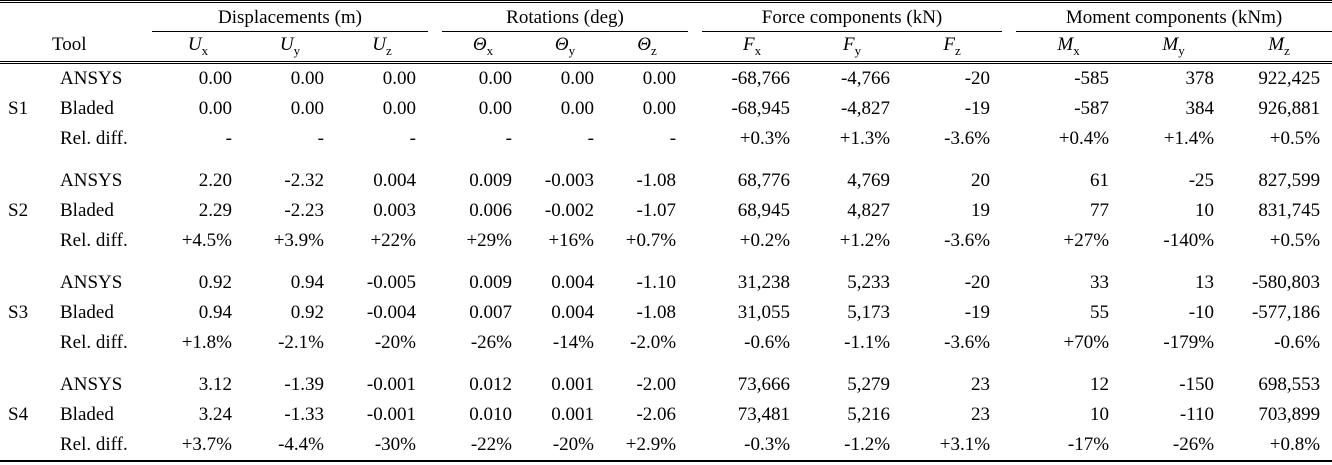 The height and width of the screenshot is (465, 1332). Describe the element at coordinates (395, 444) in the screenshot. I see `value-cell: -30%` at that location.